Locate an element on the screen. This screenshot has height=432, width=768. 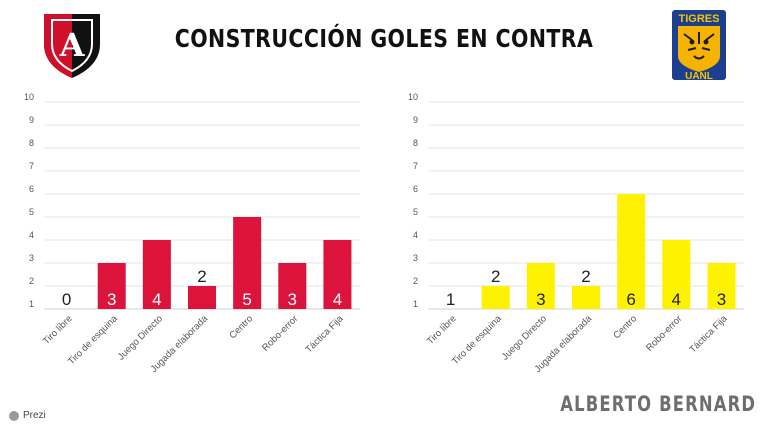
page-title: CONSTRUCCIÓN GOLES EN CONTRA is located at coordinates (384, 38).